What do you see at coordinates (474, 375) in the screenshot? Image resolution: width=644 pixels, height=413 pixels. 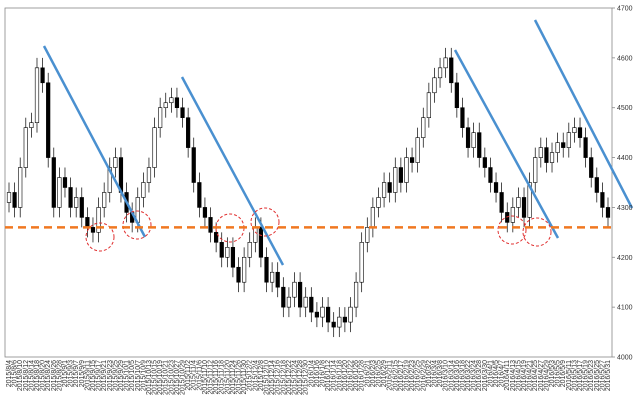 I see `x-tick-label: 2016/3/24` at bounding box center [474, 375].